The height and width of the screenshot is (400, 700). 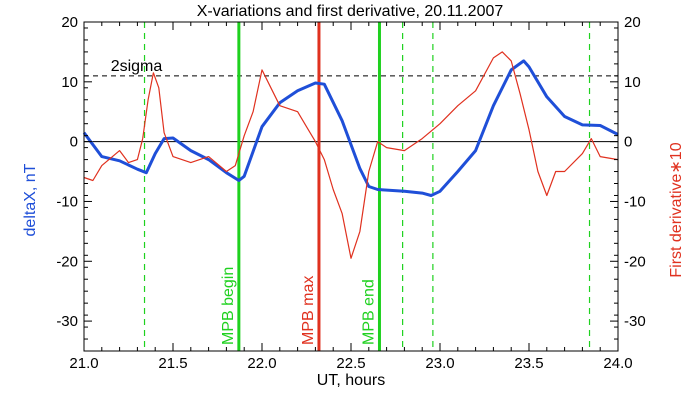 What do you see at coordinates (628, 142) in the screenshot?
I see `y-right-tick-label: 0` at bounding box center [628, 142].